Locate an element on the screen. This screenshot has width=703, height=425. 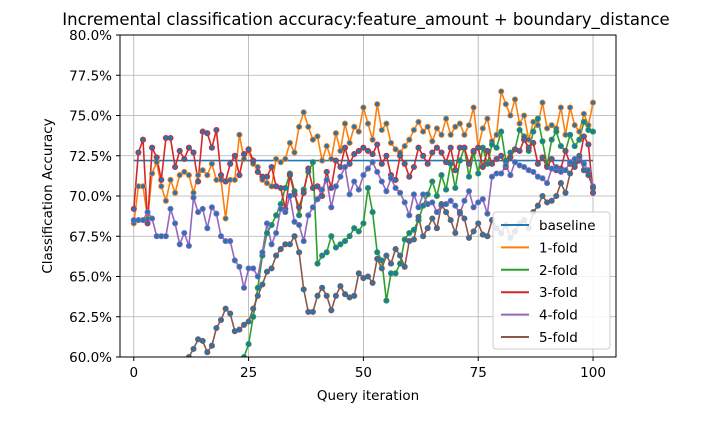
x-tick-label: 75 is located at coordinates (478, 373).